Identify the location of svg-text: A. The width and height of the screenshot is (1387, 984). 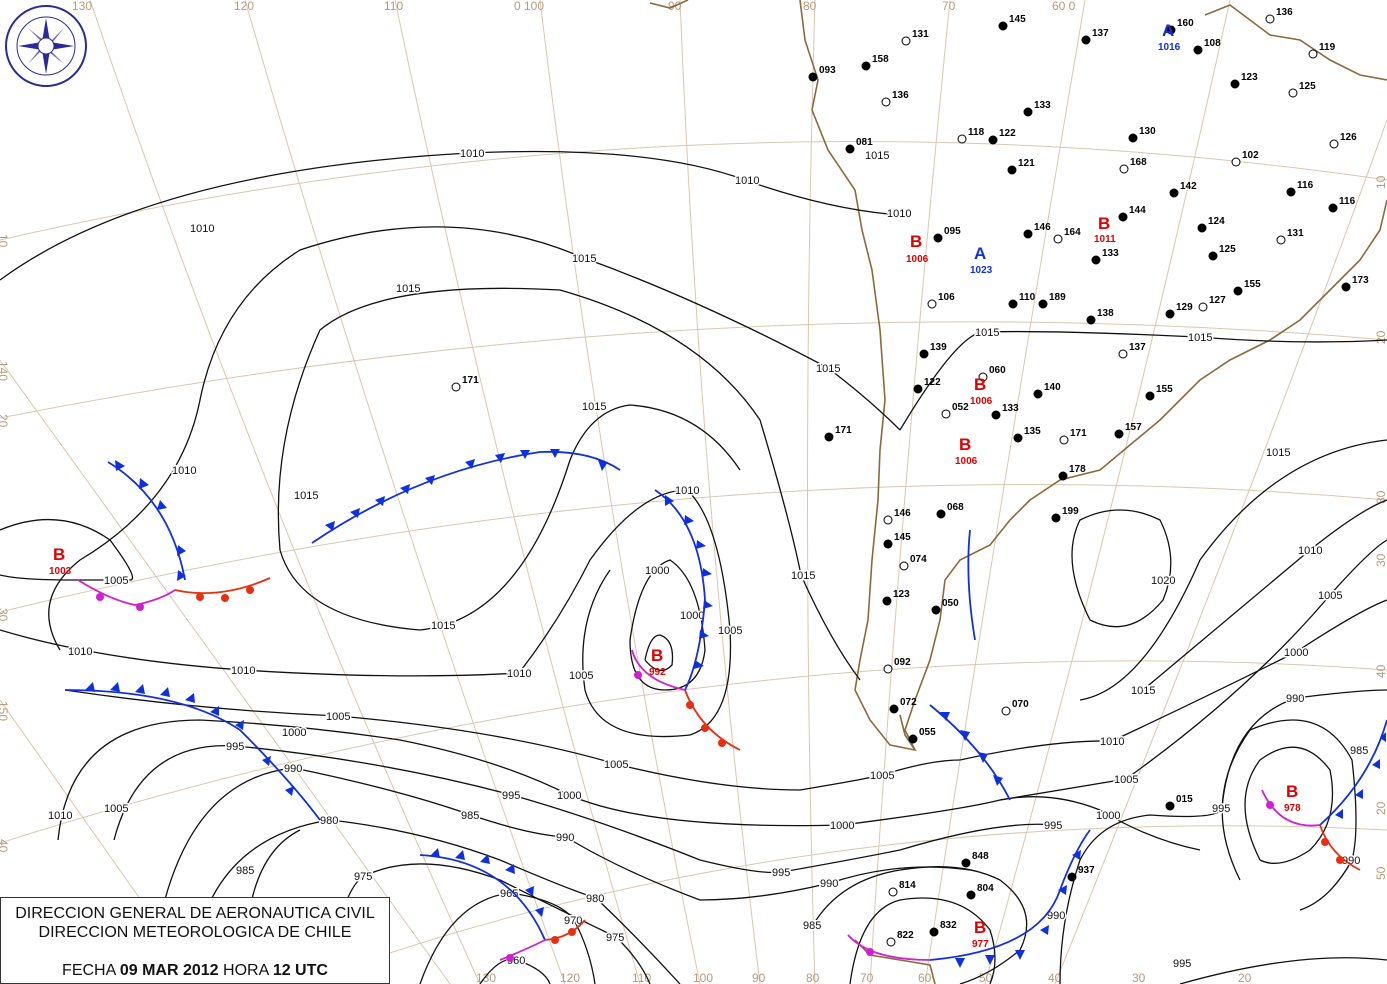
(980, 253).